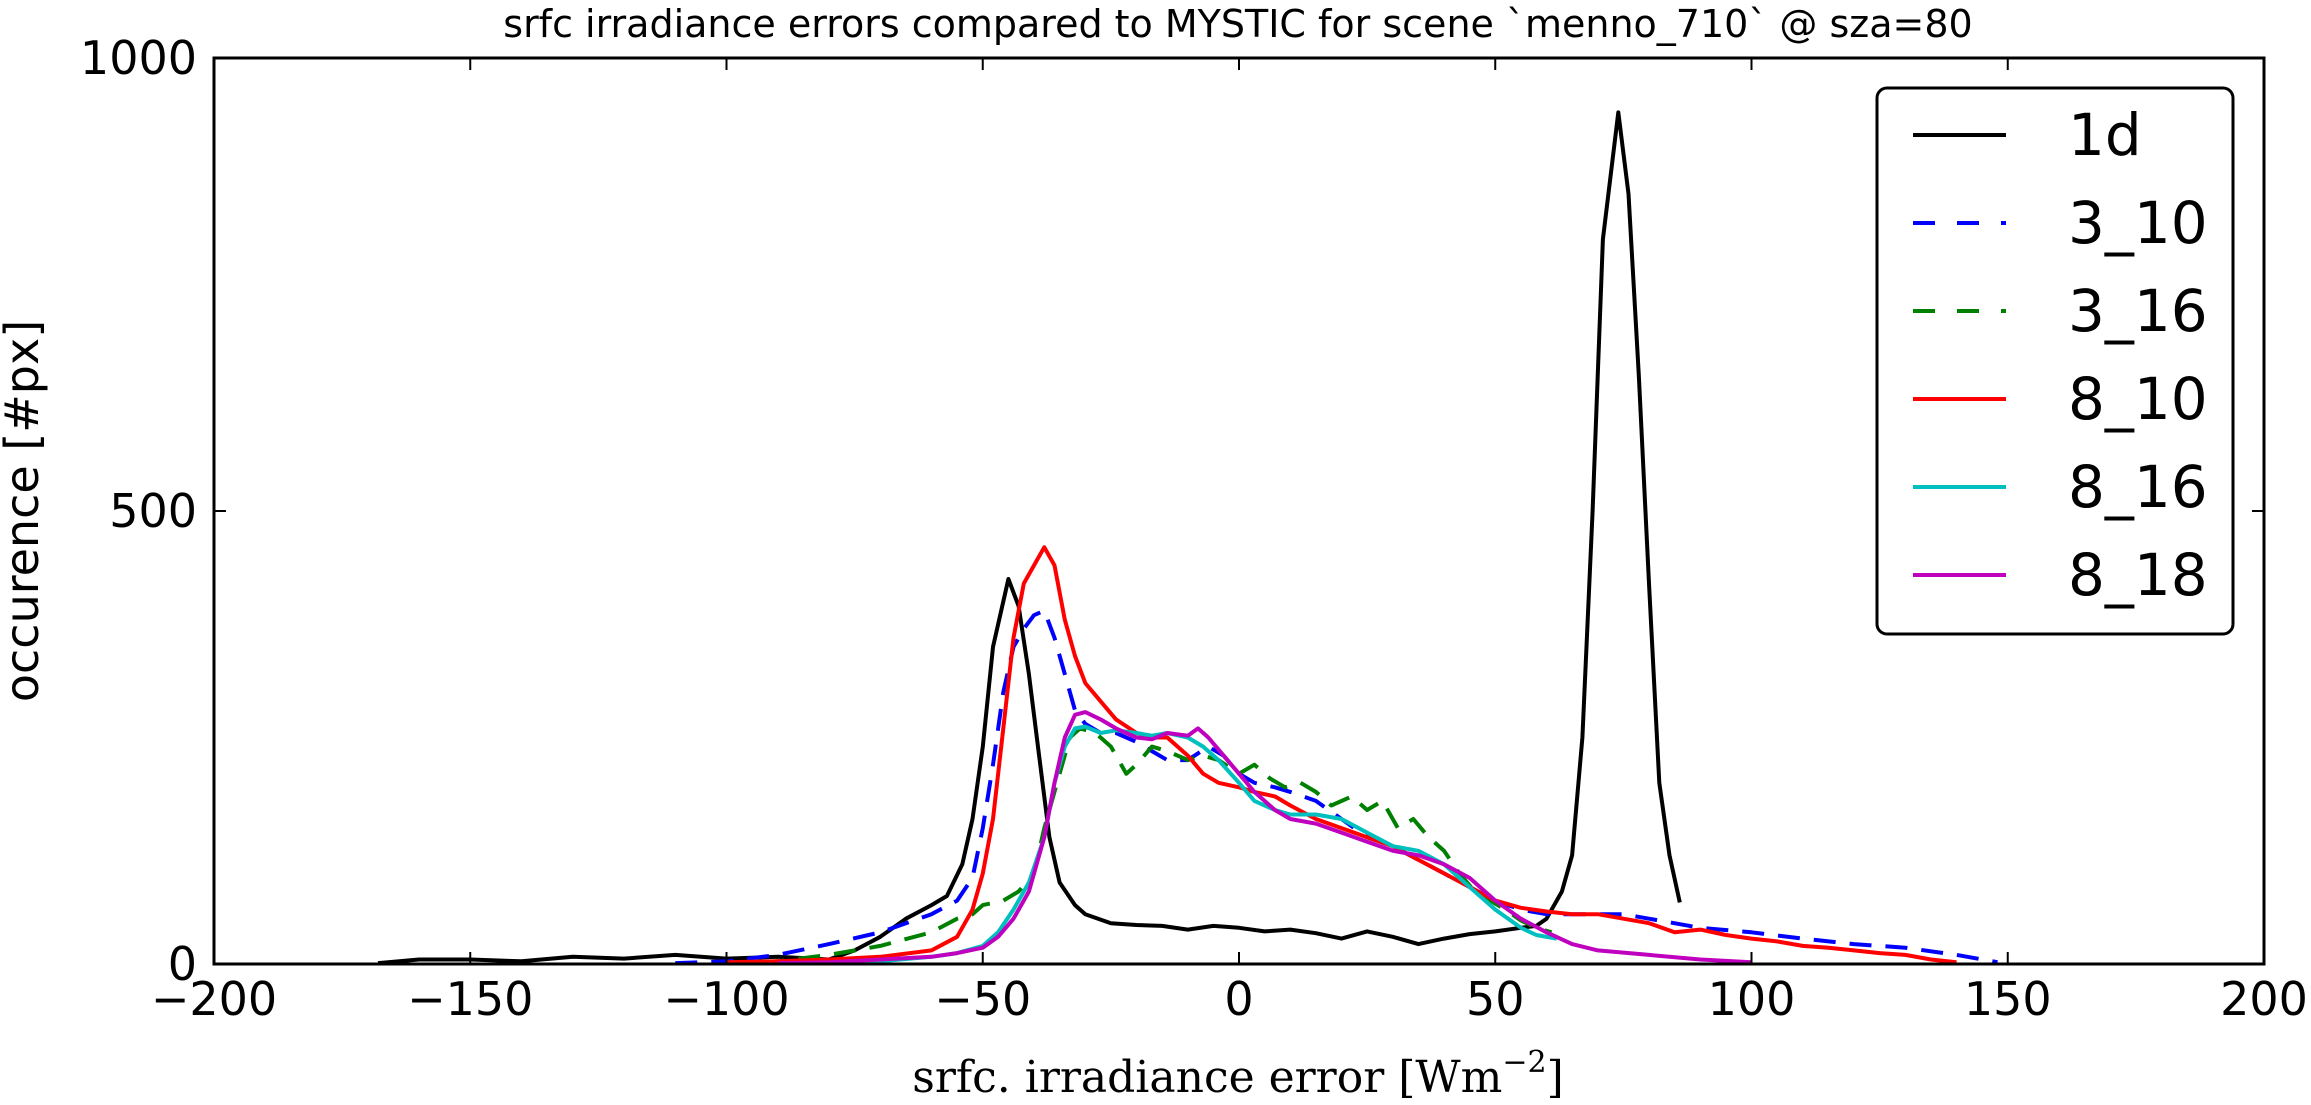  What do you see at coordinates (2055, 361) in the screenshot?
I see `legend: 1d 3_10 3_16 8_10 8_16 8_18` at bounding box center [2055, 361].